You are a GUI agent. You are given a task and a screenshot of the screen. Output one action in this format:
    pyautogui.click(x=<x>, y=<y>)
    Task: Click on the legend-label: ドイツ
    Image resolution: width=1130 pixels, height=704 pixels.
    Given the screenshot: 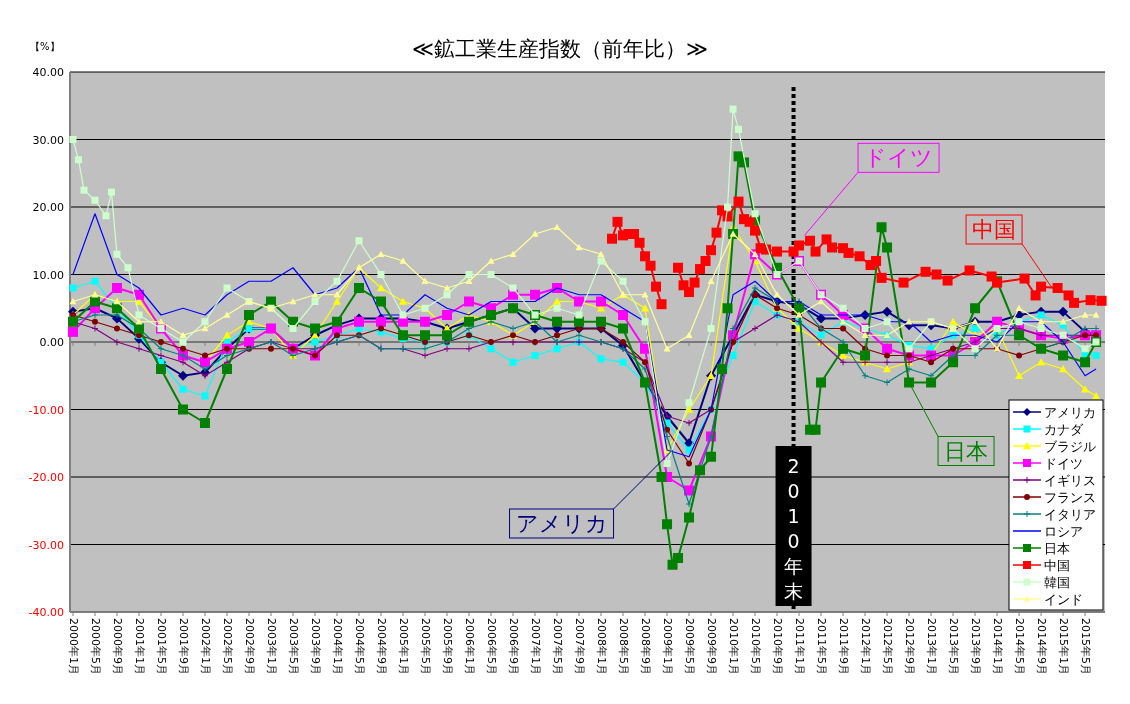 What is the action you would take?
    pyautogui.click(x=1063, y=463)
    